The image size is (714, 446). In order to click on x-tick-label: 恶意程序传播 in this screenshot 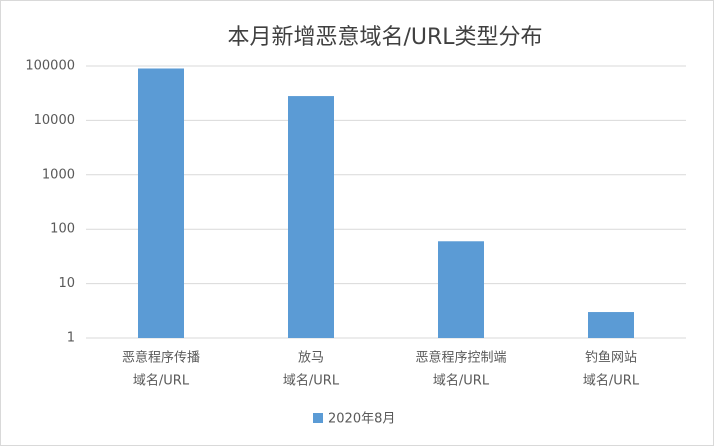, I will do `click(161, 358)`.